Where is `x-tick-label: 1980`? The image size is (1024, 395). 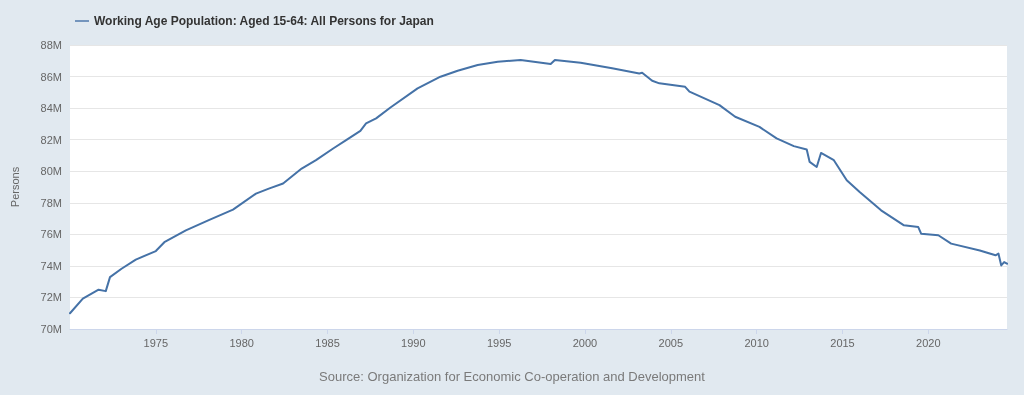
x-tick-label: 1980 is located at coordinates (241, 342).